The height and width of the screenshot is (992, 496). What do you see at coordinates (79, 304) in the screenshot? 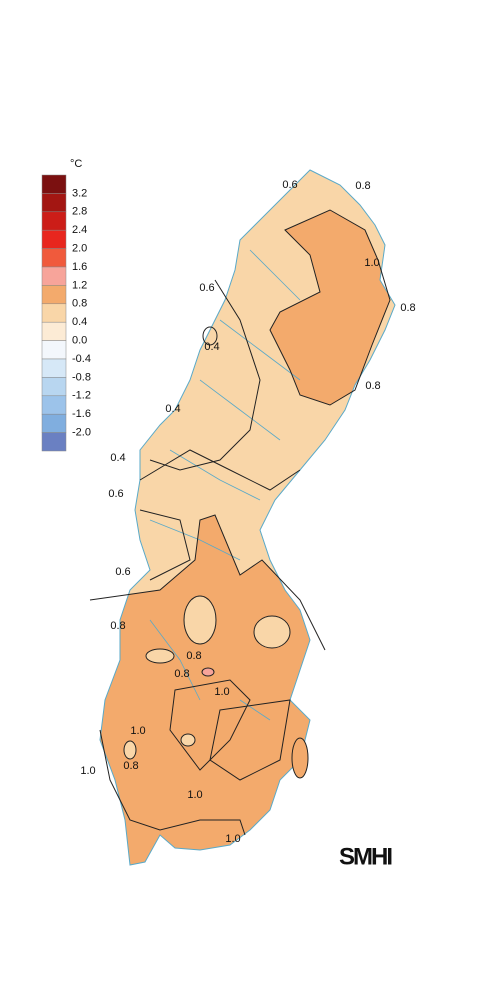
I see `legend-label: 0.8` at bounding box center [79, 304].